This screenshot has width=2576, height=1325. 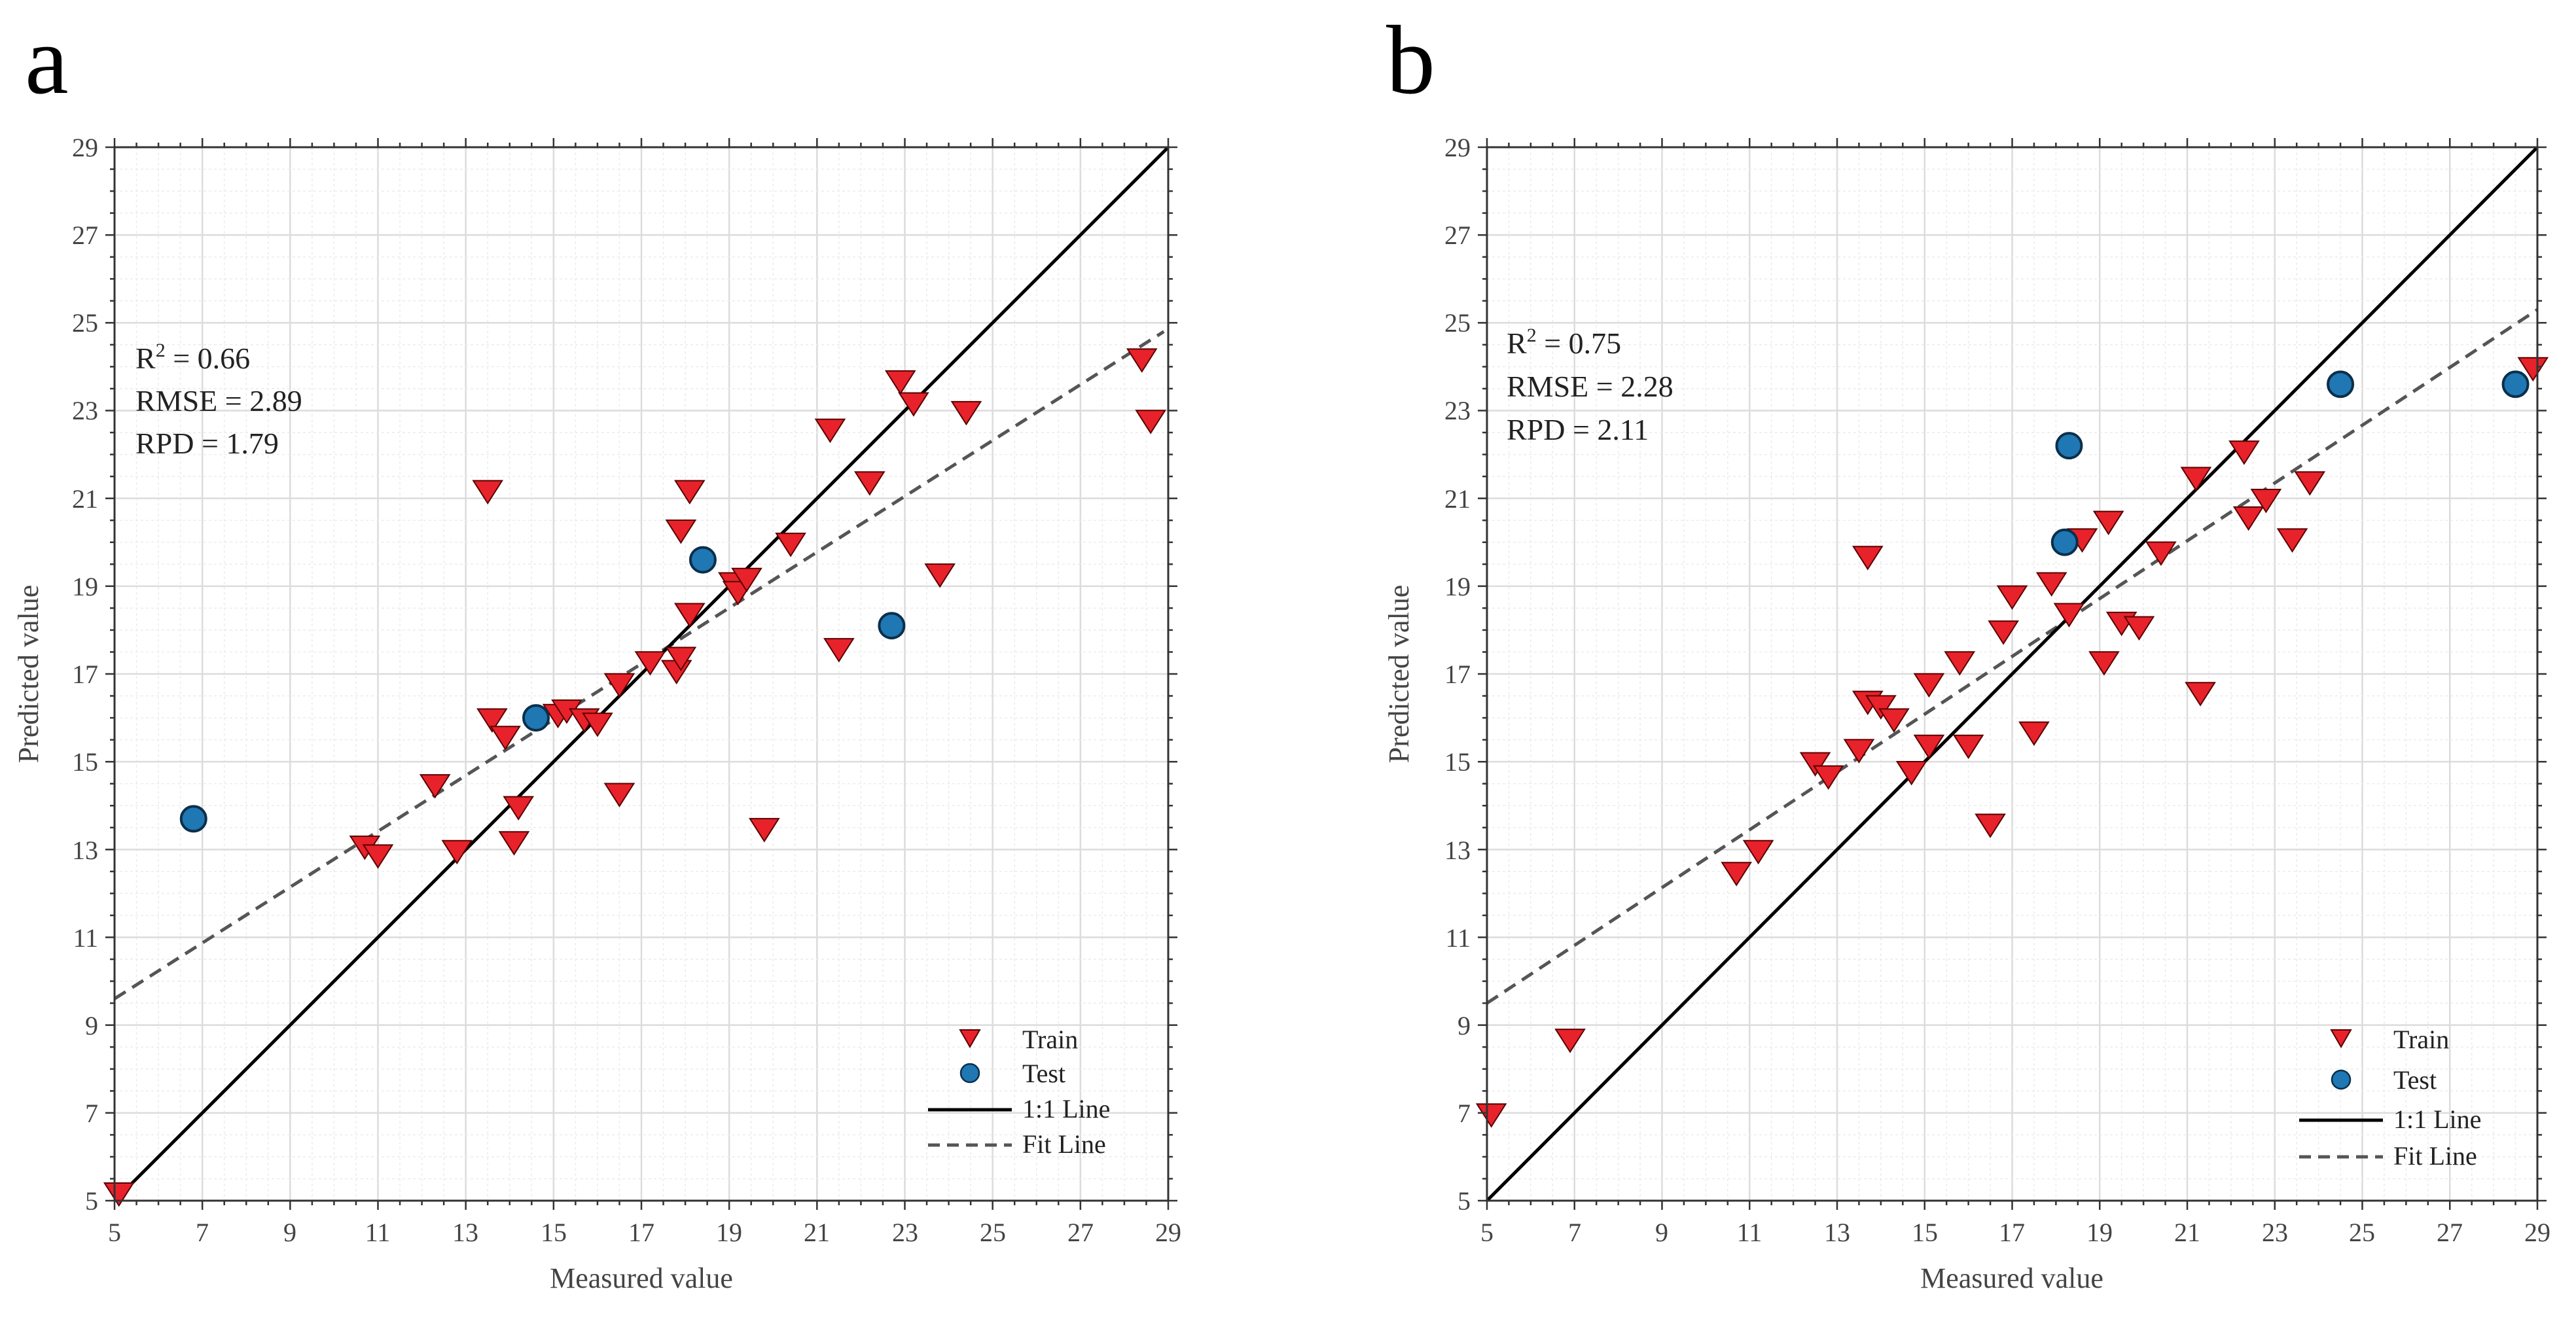 I want to click on y-tick-labels-b: 5 7 9 11 13 15 17 19 21 23 25 27 29, so click(x=1457, y=675).